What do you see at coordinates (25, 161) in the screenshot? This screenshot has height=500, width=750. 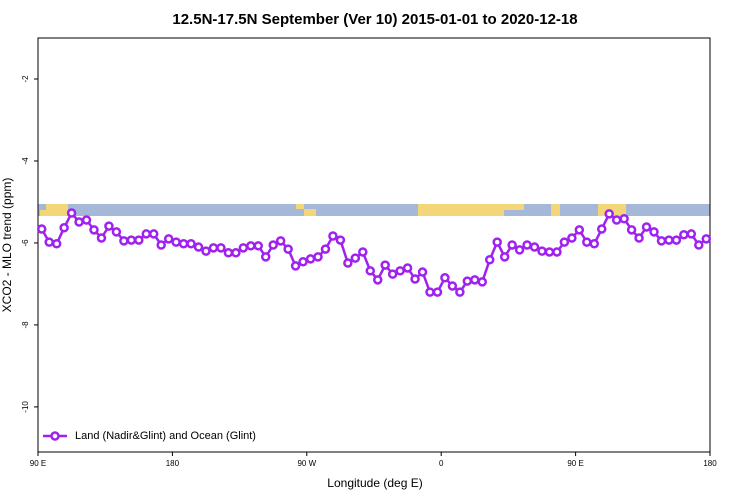 I see `y-tick-label: -4` at bounding box center [25, 161].